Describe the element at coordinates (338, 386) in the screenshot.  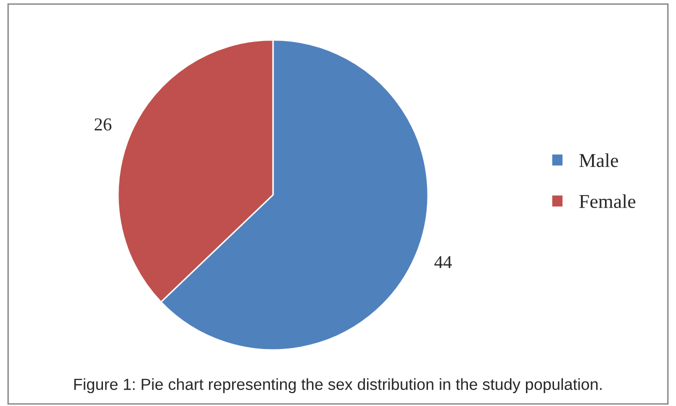
I see `caption: Figure 1: Pie chart representing the sex distribution in the study population.` at that location.